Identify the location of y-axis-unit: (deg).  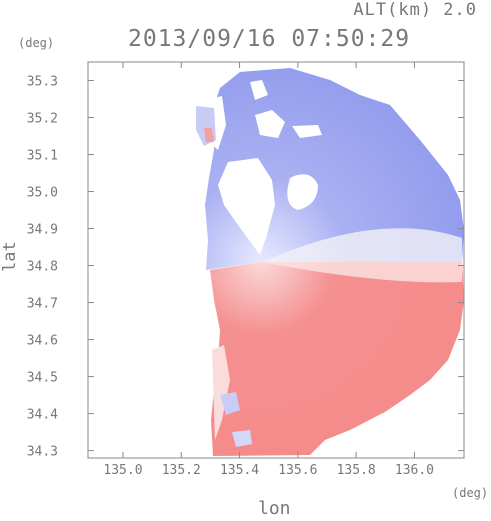
(36, 43).